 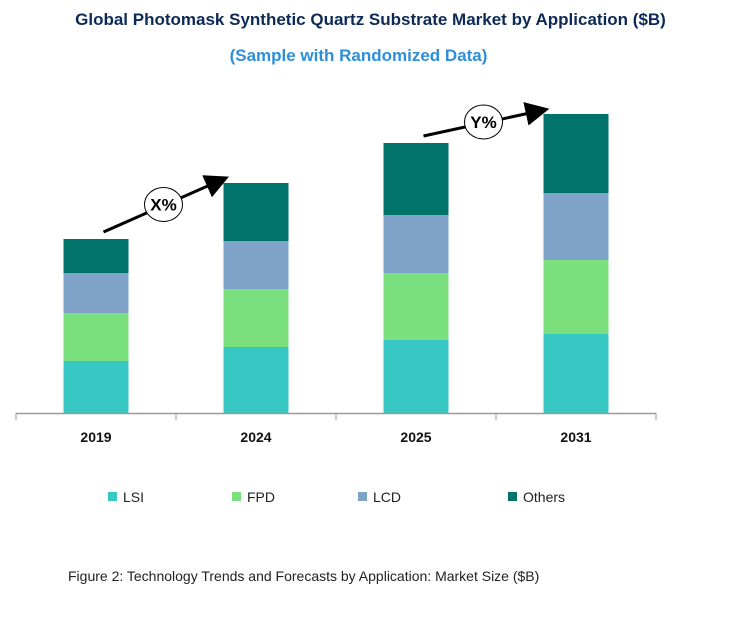 I want to click on bar-others-2019, so click(x=96, y=256).